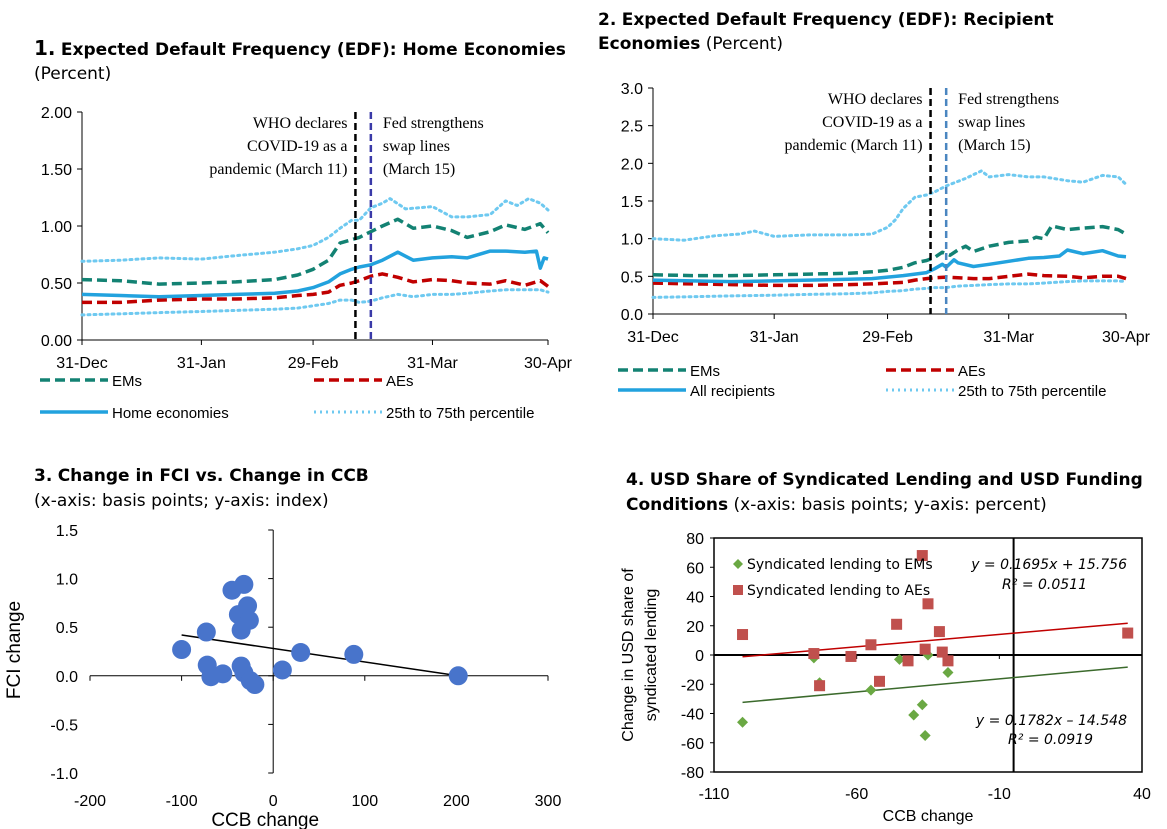  I want to click on panel1-series-home-economies, so click(315, 274).